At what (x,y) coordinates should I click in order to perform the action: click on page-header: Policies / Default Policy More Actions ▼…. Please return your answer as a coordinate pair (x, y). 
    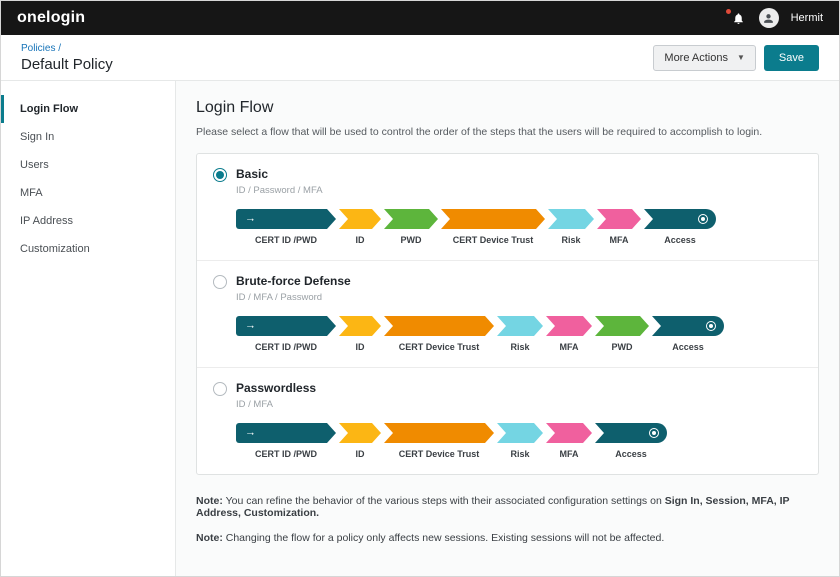
    Looking at the image, I should click on (420, 58).